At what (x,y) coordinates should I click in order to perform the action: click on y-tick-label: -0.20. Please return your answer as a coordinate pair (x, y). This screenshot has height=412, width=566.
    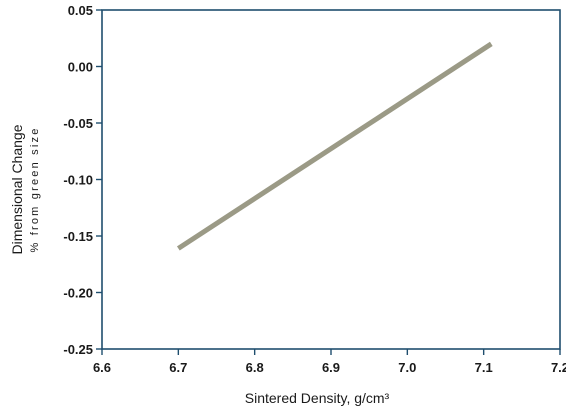
    Looking at the image, I should click on (78, 293).